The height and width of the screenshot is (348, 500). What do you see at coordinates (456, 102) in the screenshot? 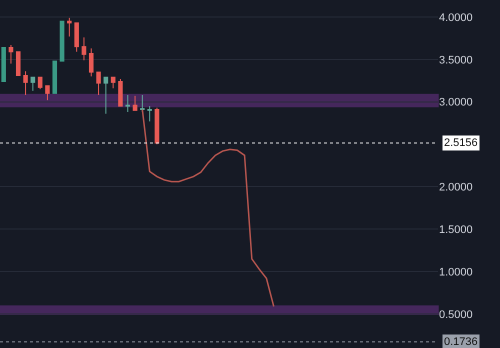
I see `y-tick-label: 3.0000` at bounding box center [456, 102].